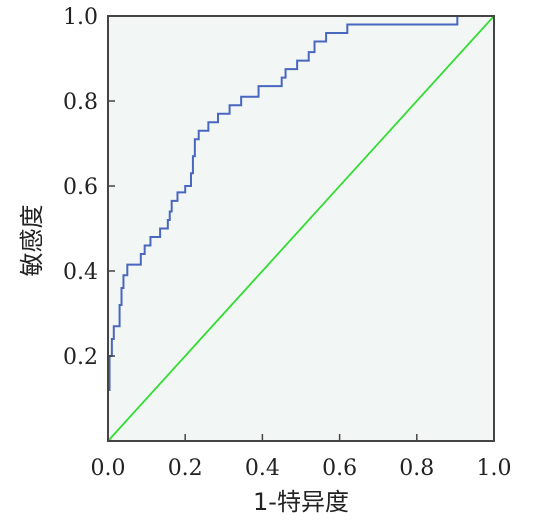 The image size is (539, 531). I want to click on y-tick-label: 0.2, so click(80, 357).